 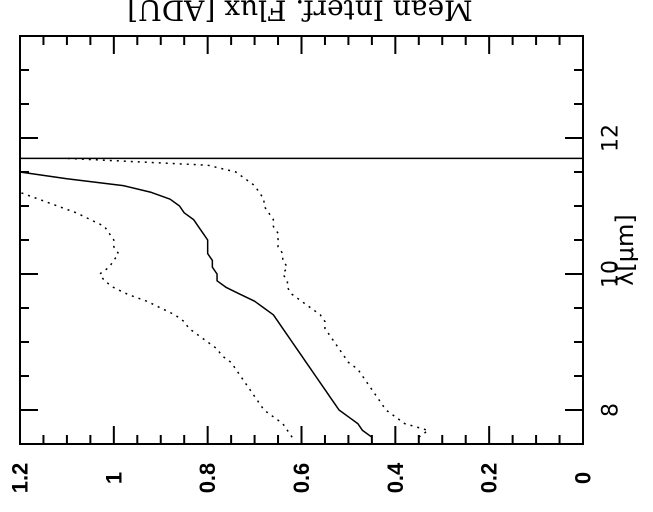 I want to click on flux-tick-label: 0.8, so click(x=207, y=478).